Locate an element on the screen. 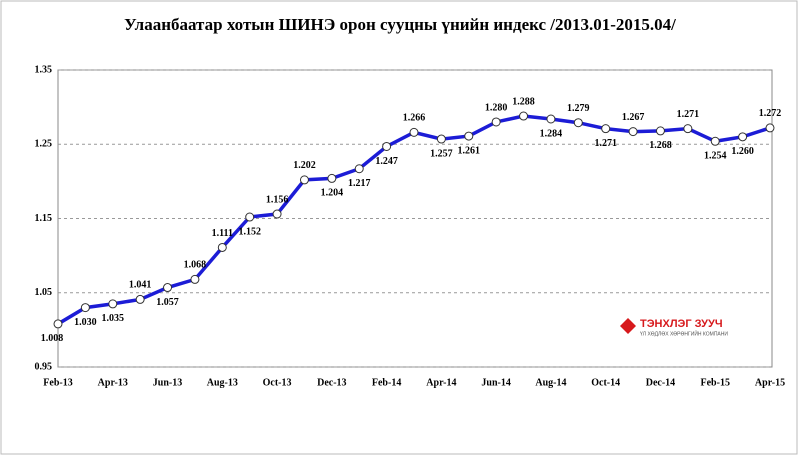  x-tick-label: Aug-13 is located at coordinates (222, 382).